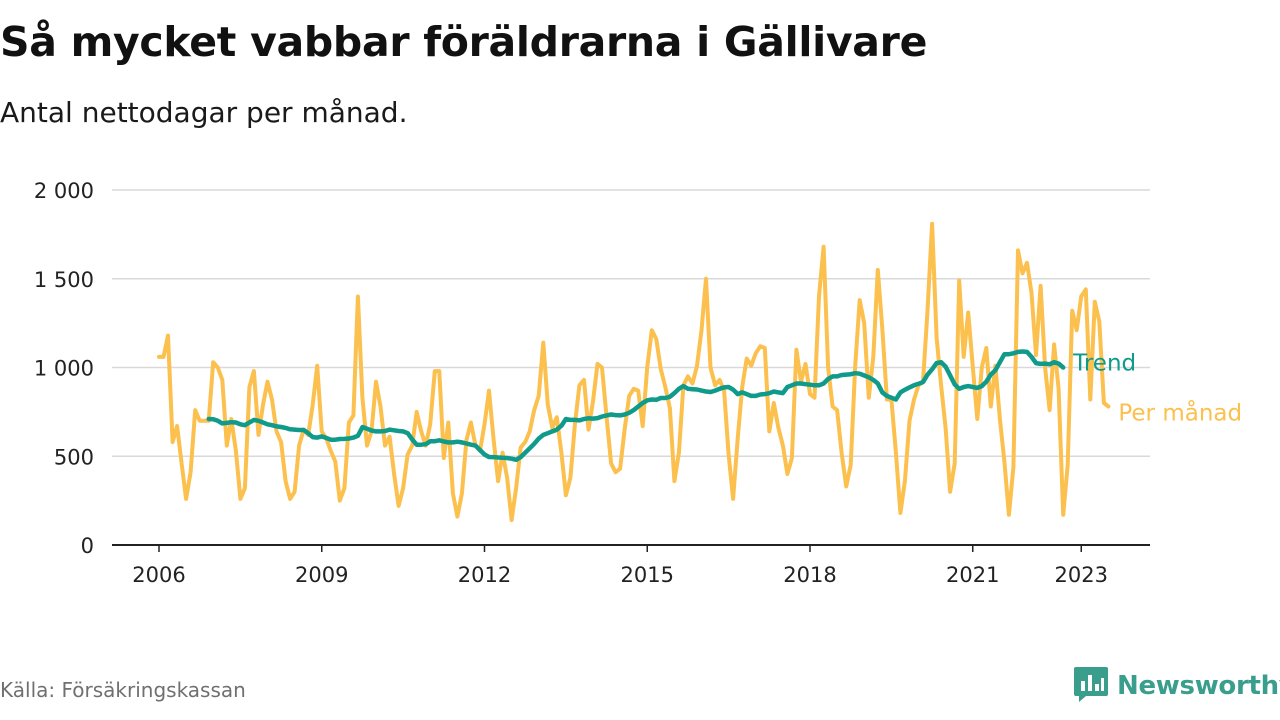  What do you see at coordinates (809, 575) in the screenshot?
I see `x-tick-label: 2018` at bounding box center [809, 575].